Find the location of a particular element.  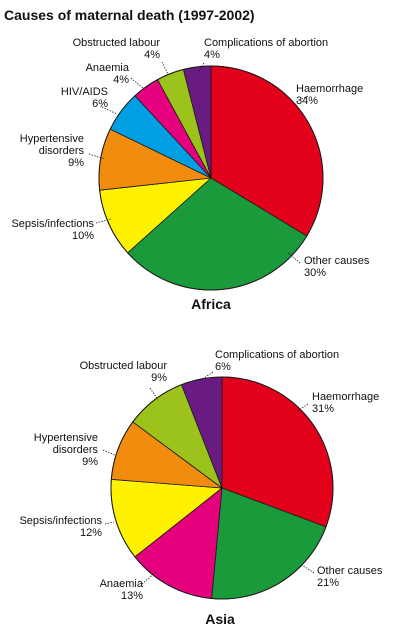

slice-label-asia-anaemia: Anaemia 13% is located at coordinates (122, 590).